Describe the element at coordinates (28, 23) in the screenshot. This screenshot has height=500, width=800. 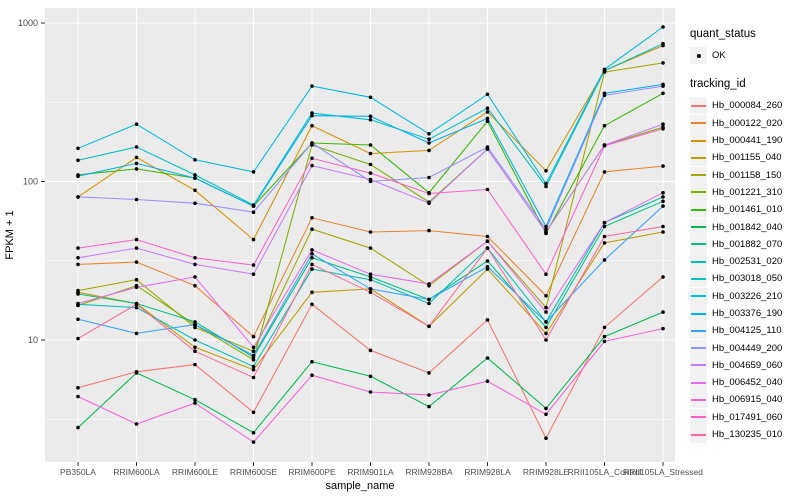
I see `y-tick-label: 1000` at that location.